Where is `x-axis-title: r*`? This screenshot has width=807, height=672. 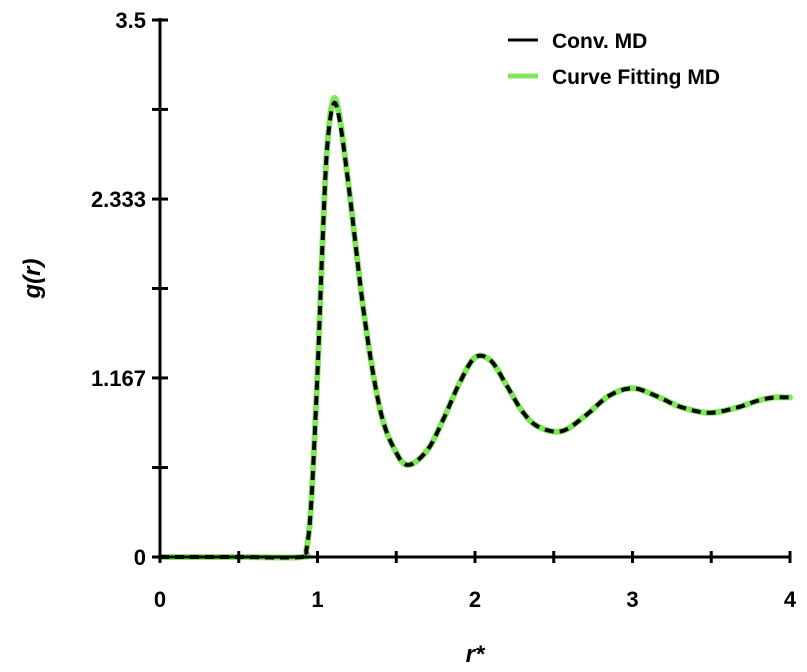
x-axis-title: r* is located at coordinates (476, 654).